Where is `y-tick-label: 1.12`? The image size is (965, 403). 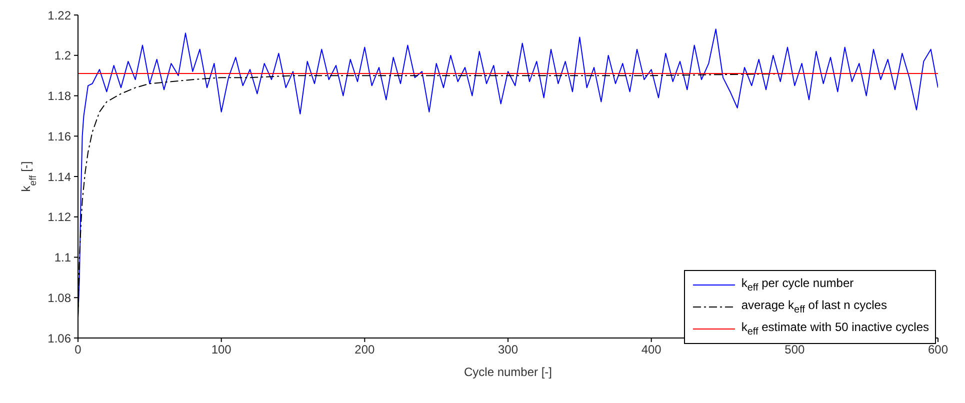 y-tick-label: 1.12 is located at coordinates (60, 217).